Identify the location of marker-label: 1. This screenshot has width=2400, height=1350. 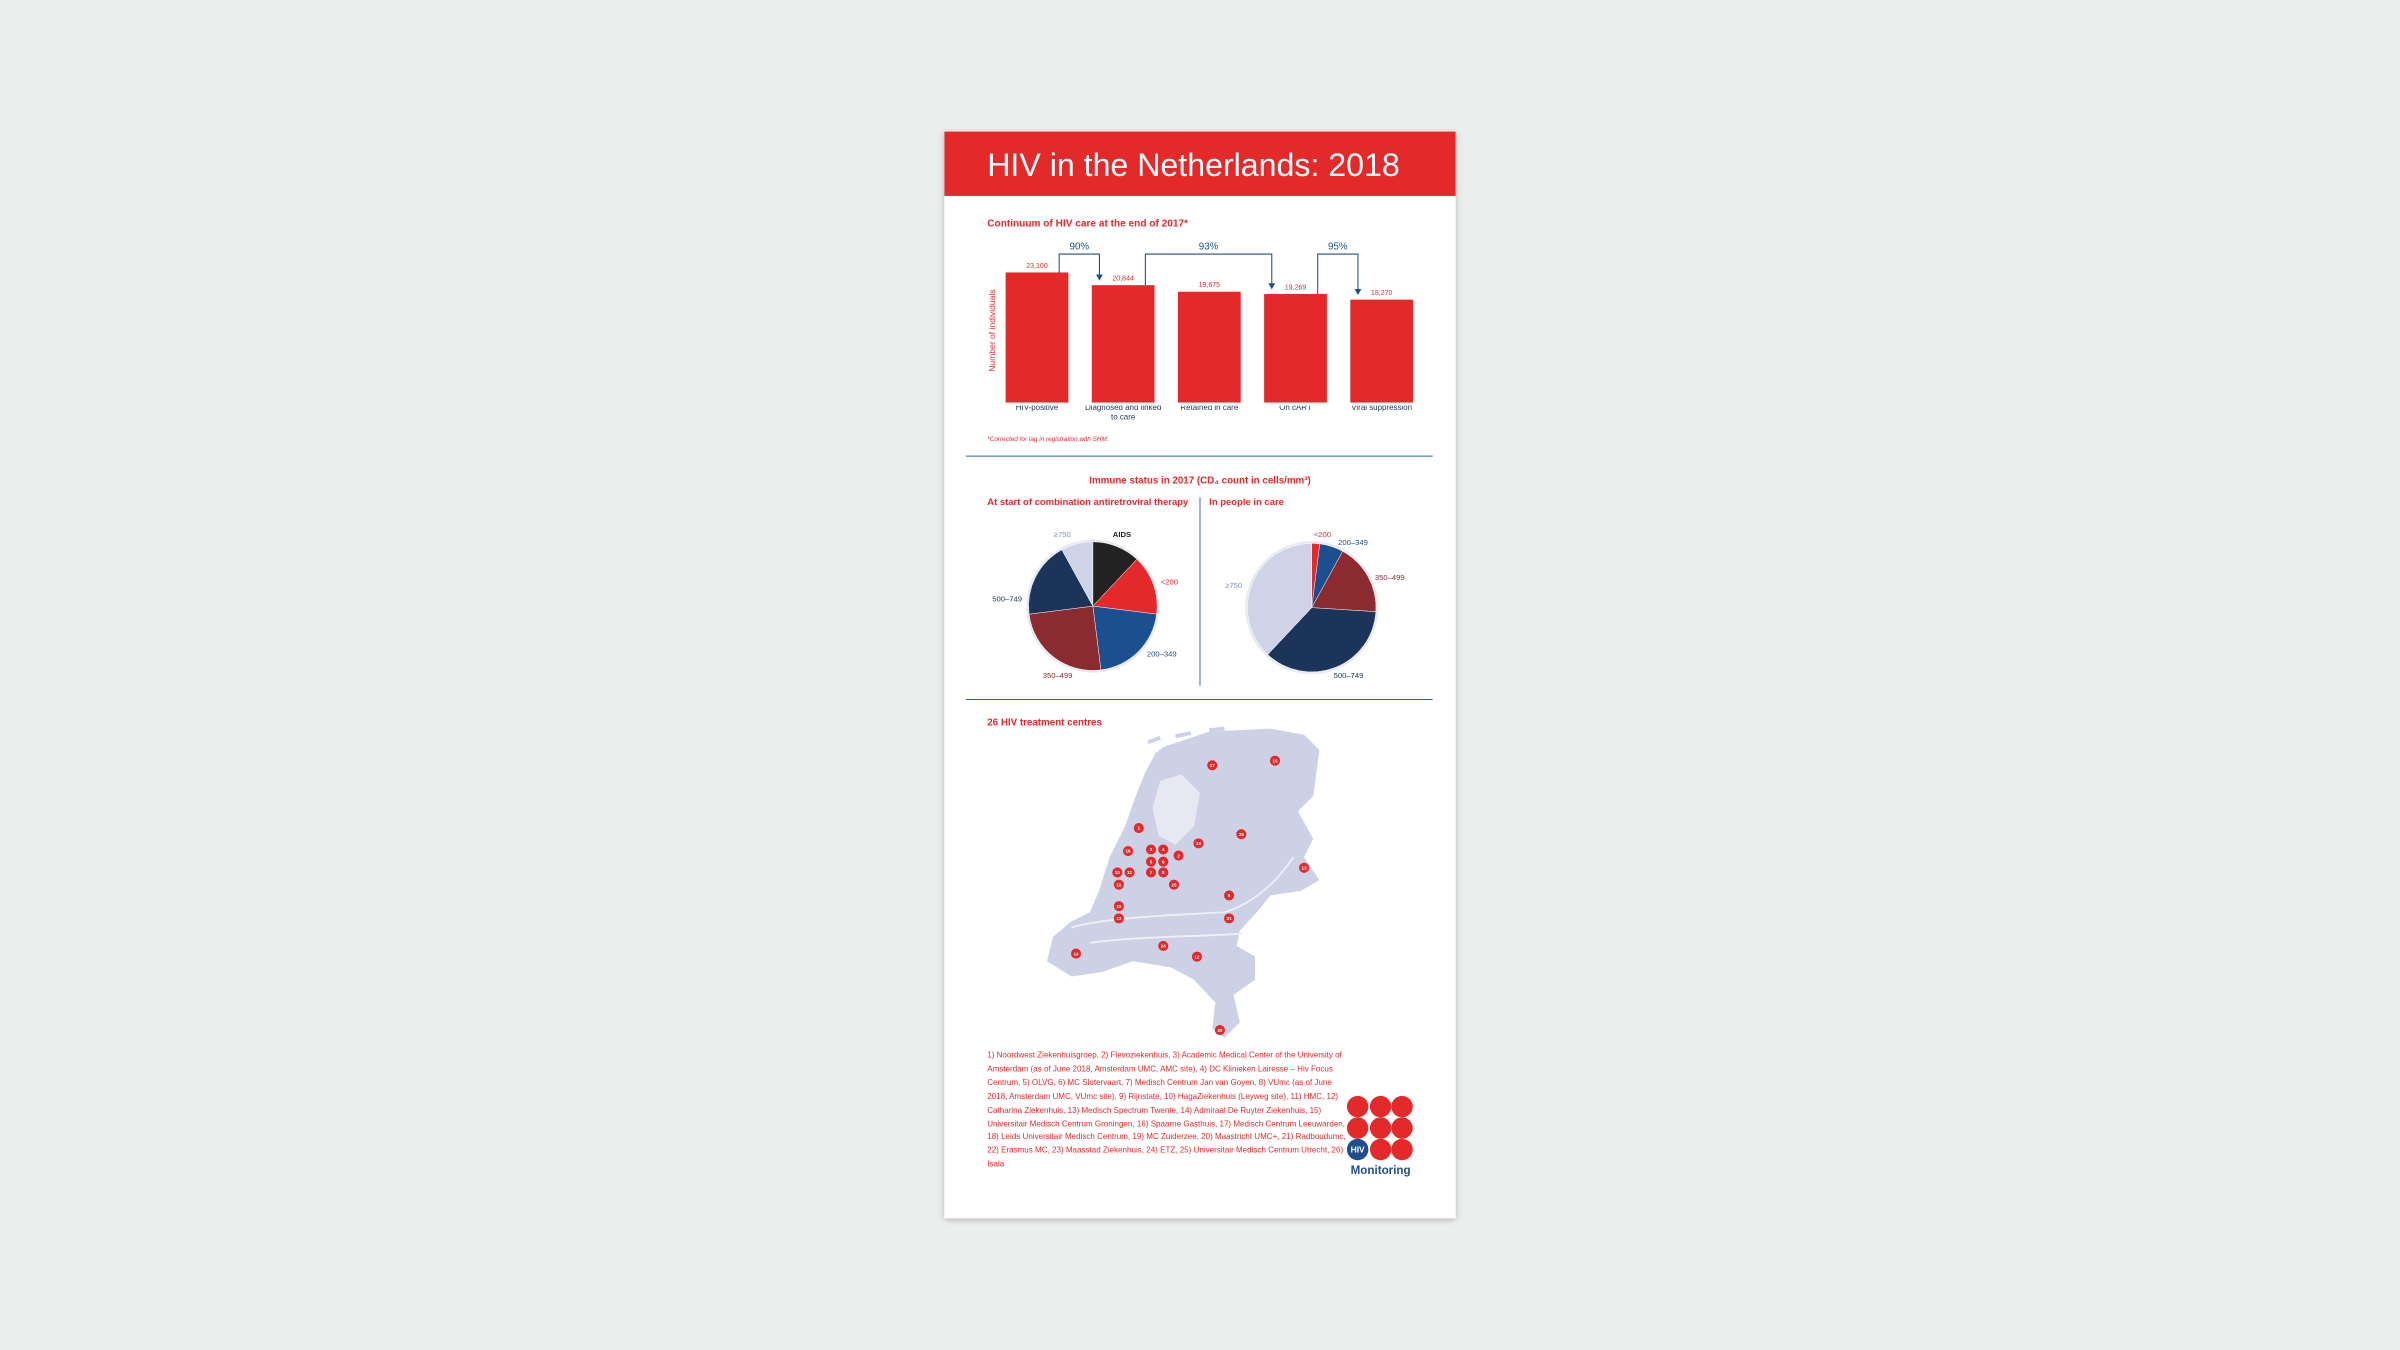
(1139, 828).